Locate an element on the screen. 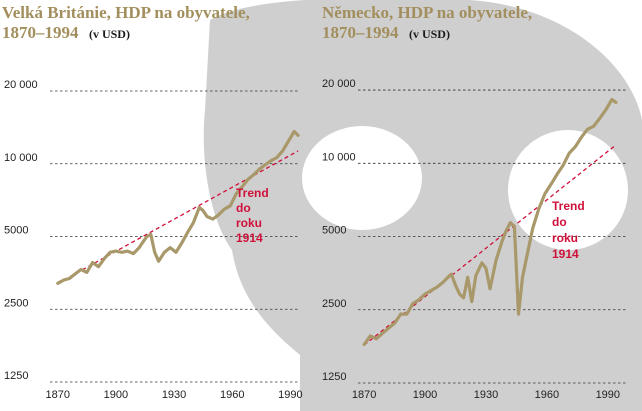 This screenshot has width=642, height=411. chart-title-germany: Německo, HDP na obyvatele, is located at coordinates (427, 12).